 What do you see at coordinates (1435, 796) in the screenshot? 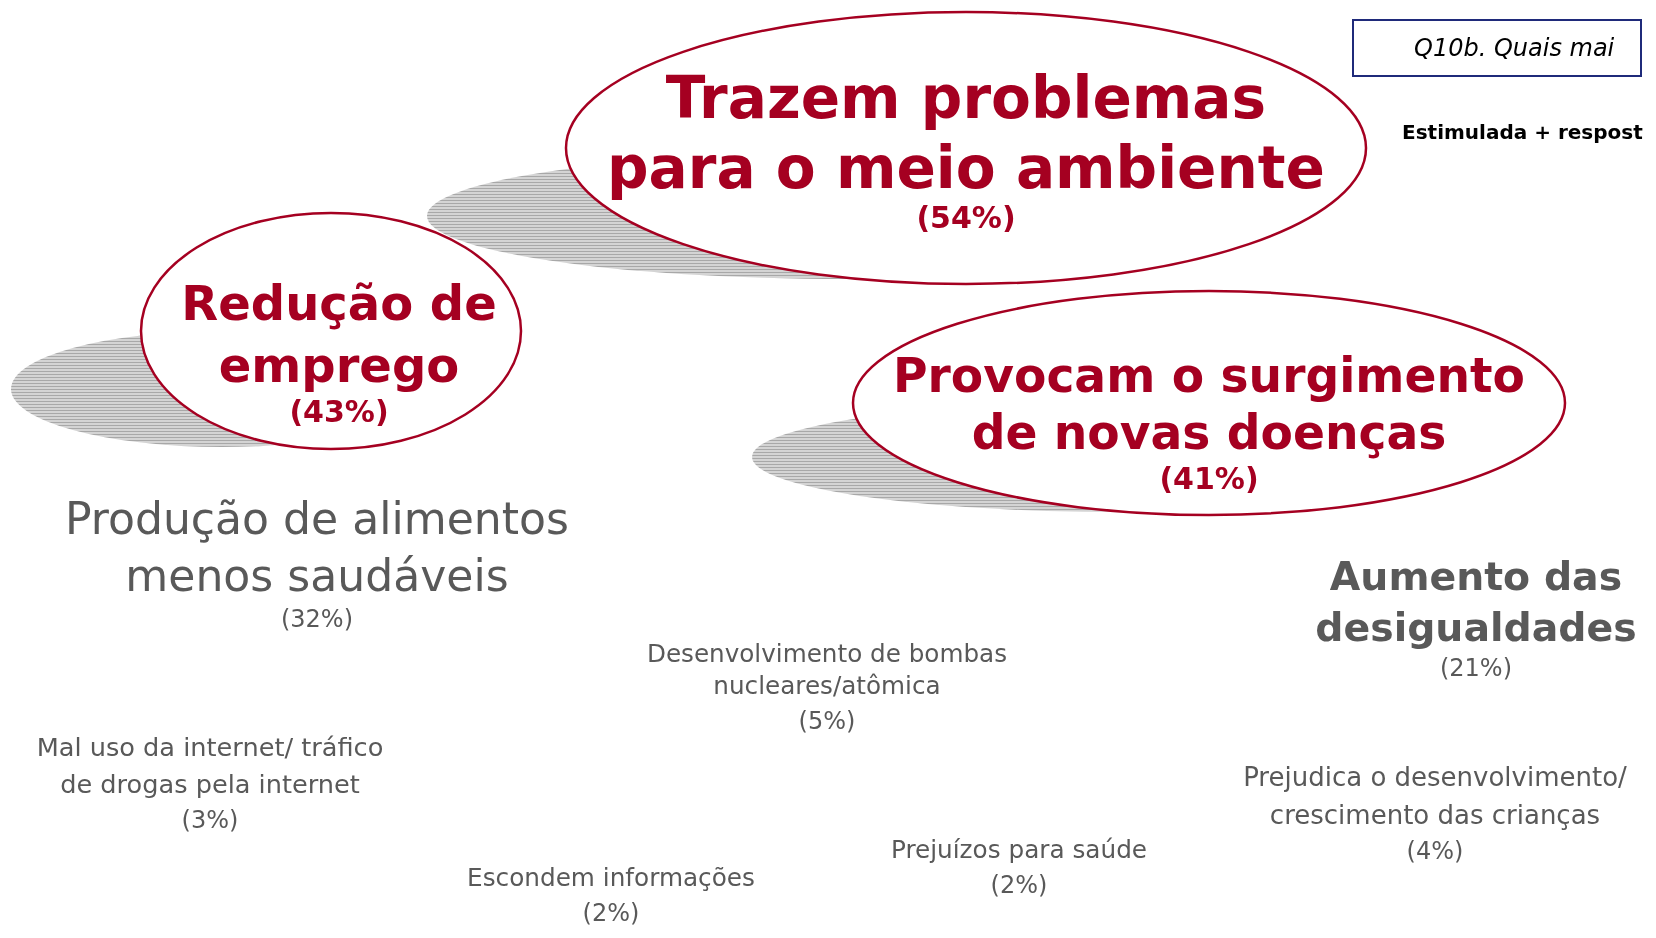
I see `category-label: Prejudica o desenvolvimento/ crescimento das crianças` at bounding box center [1435, 796].